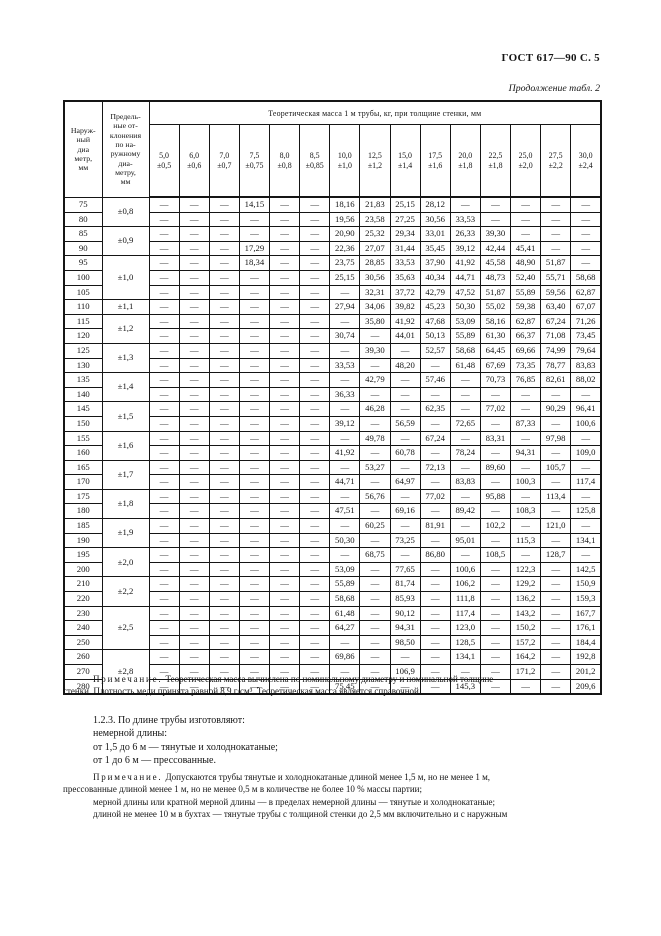  I want to click on mass-value-cell: 55,89, so click(465, 336).